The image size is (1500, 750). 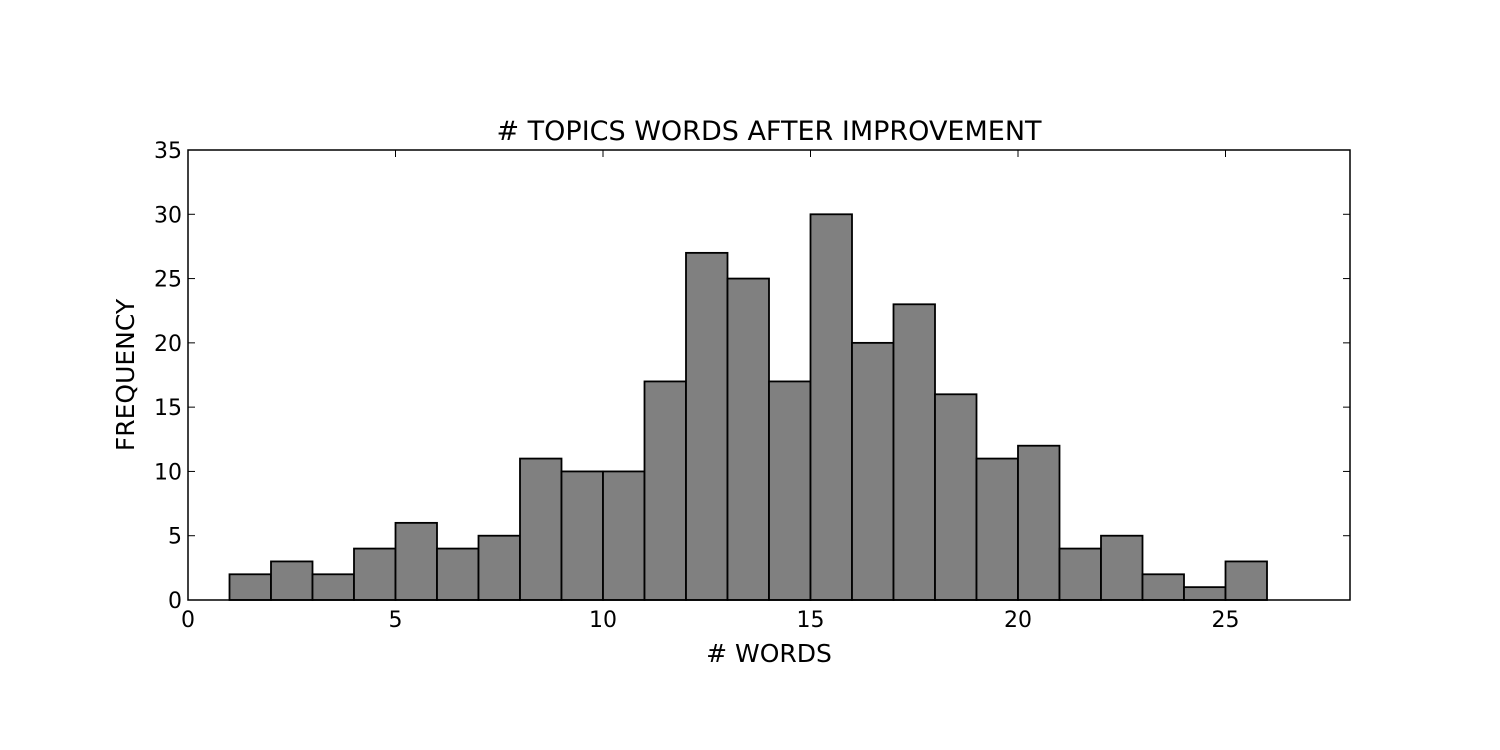 What do you see at coordinates (168, 215) in the screenshot?
I see `y-tick-label: 30` at bounding box center [168, 215].